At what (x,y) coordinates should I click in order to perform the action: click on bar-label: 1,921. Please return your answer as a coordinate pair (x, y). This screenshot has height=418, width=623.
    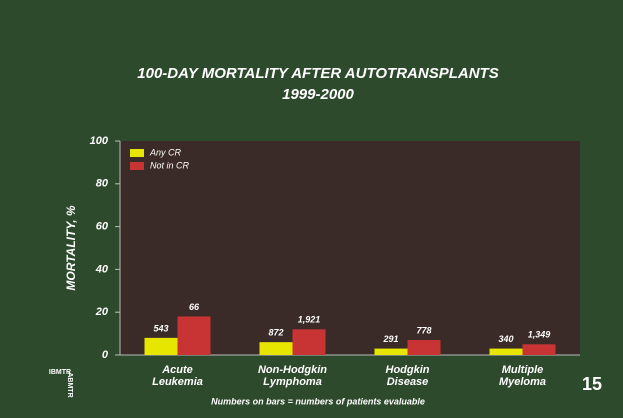
    Looking at the image, I should click on (309, 320).